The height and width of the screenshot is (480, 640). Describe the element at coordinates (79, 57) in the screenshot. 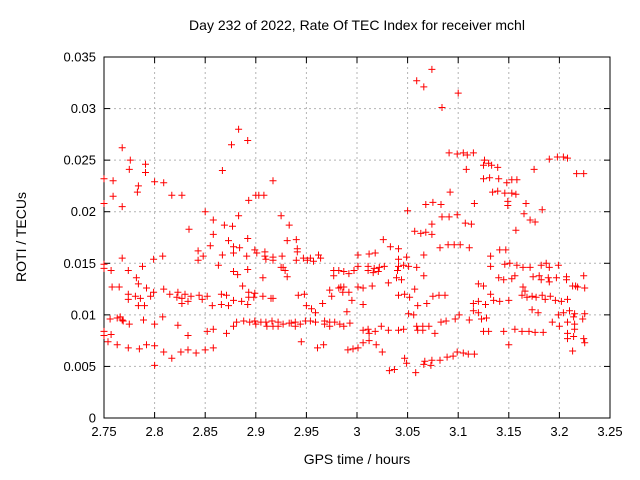

I see `y-tick-label: 0.035` at that location.